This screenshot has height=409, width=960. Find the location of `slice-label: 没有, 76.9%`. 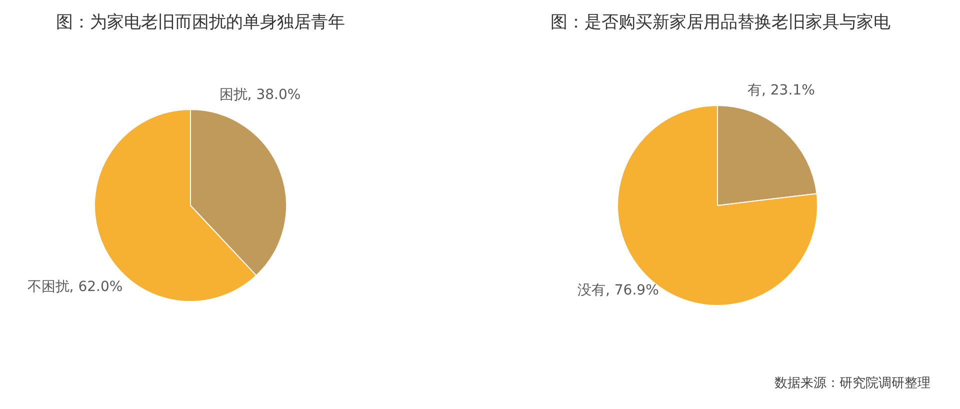

slice-label: 没有, 76.9% is located at coordinates (618, 290).